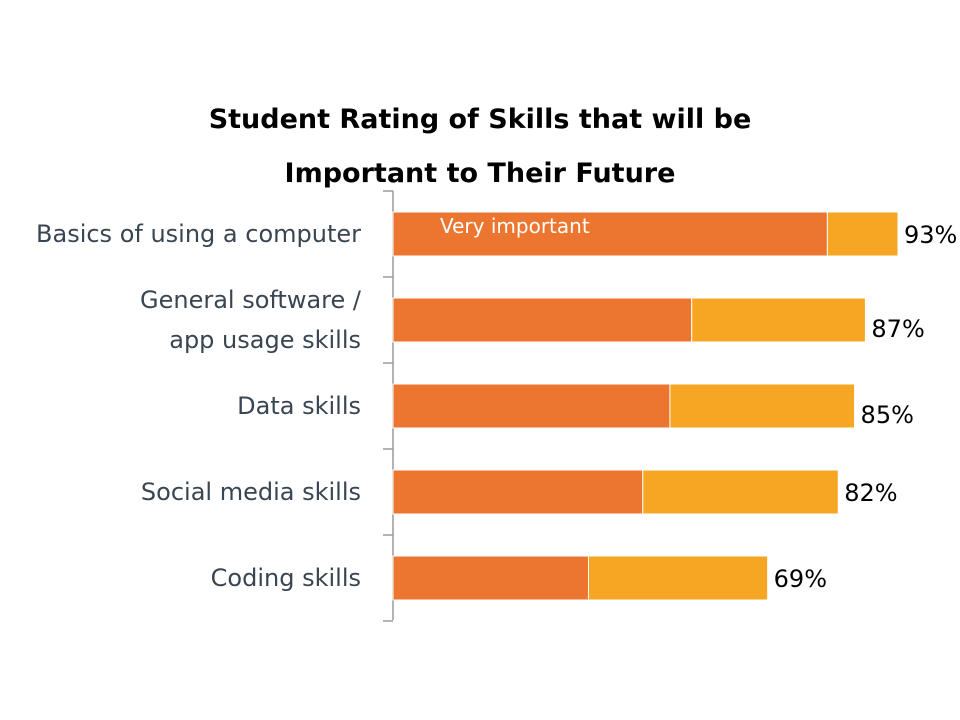  Describe the element at coordinates (897, 329) in the screenshot. I see `total-label-2: 87%` at that location.